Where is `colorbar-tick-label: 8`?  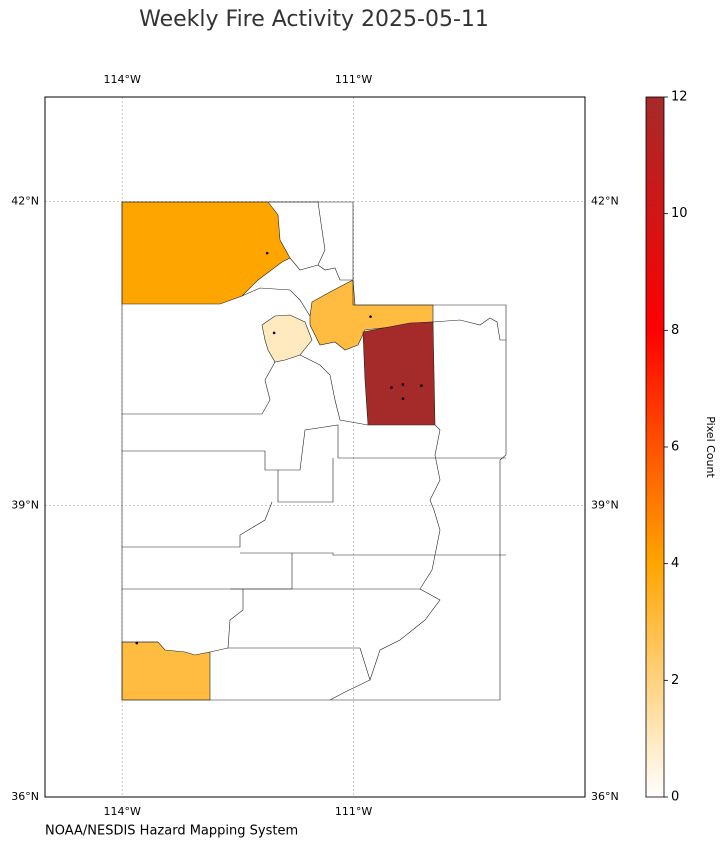
colorbar-tick-label: 8 is located at coordinates (675, 330).